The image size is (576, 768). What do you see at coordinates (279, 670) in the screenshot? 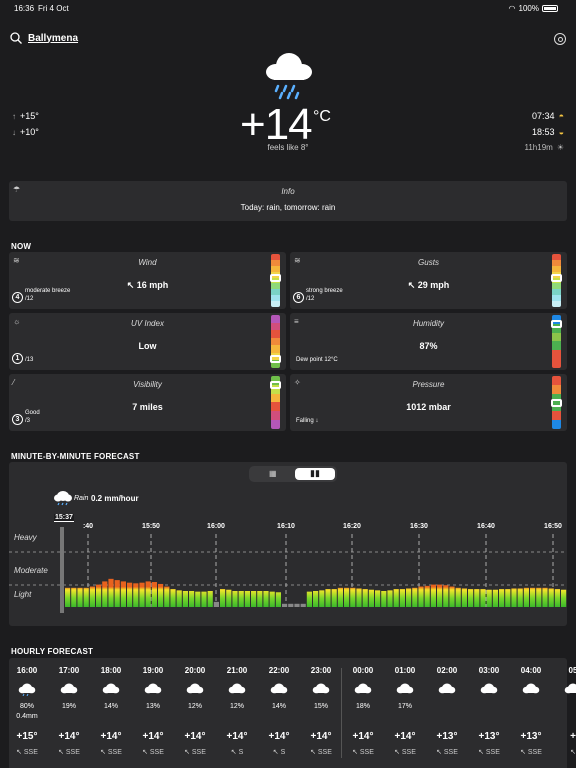
I see `hour-time: 22:00` at bounding box center [279, 670].